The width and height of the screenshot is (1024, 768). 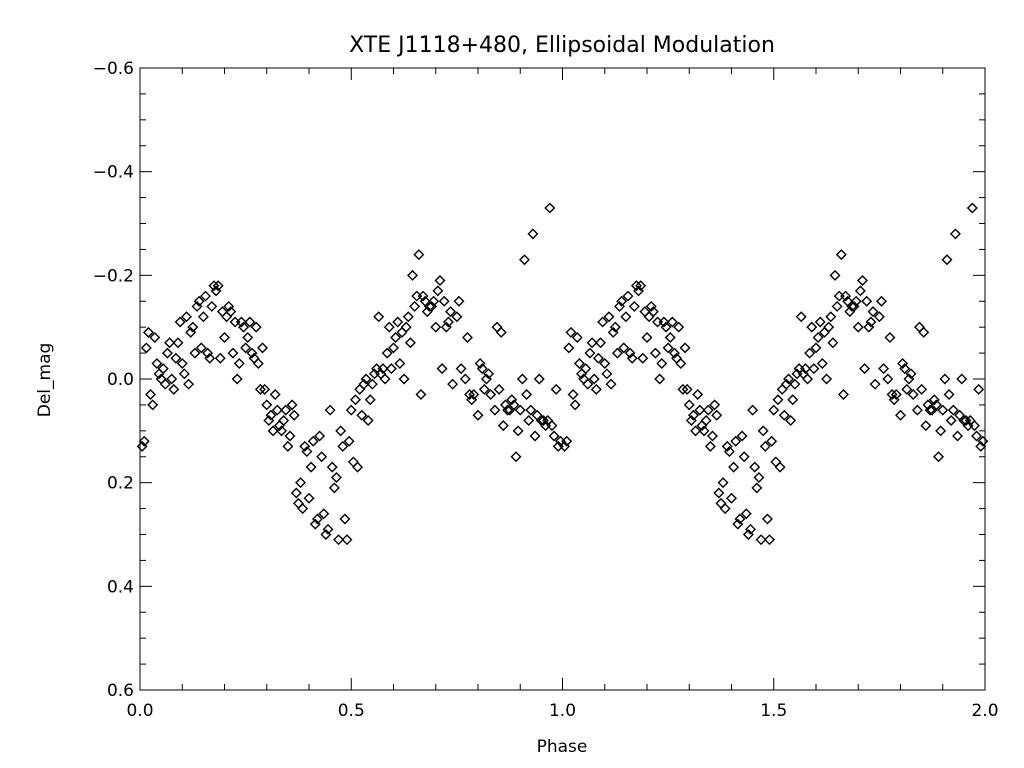 I want to click on y-tick-label: 0.4, so click(x=120, y=587).